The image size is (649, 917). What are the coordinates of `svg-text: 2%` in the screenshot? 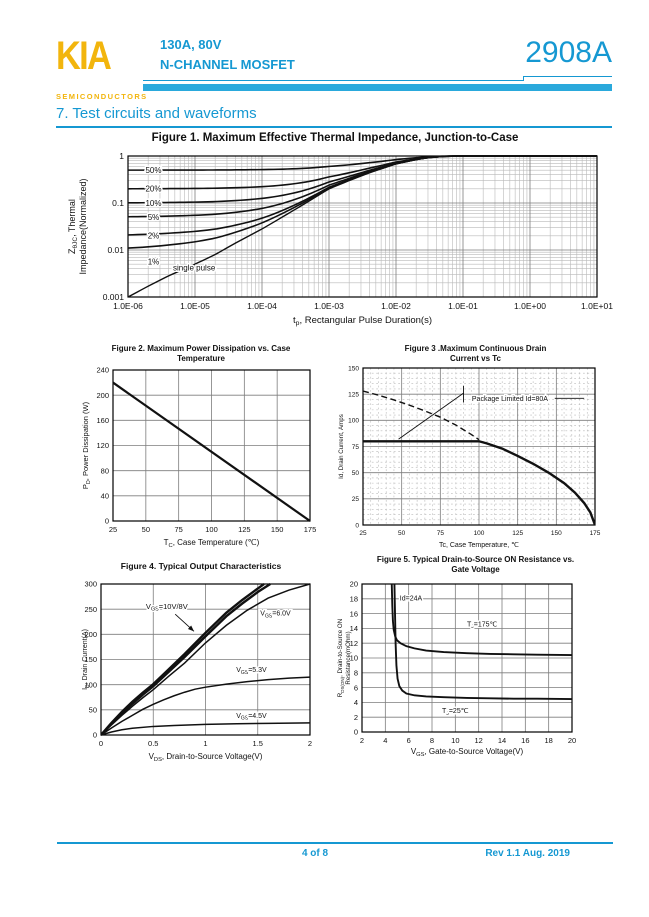 It's located at (154, 236).